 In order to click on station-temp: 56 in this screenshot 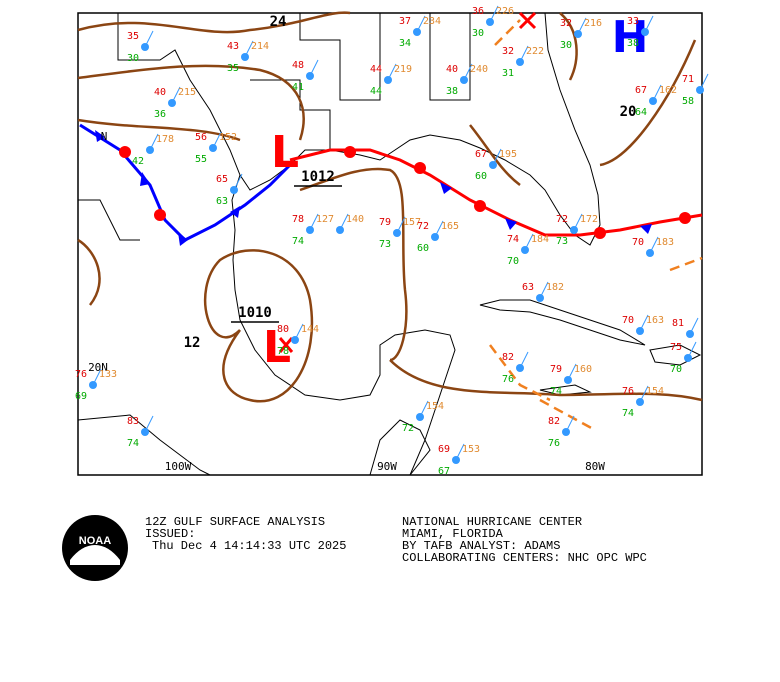, I will do `click(201, 137)`.